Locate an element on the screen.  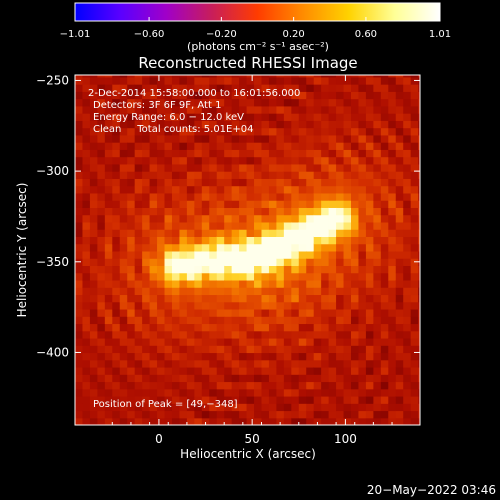
chart-title: Reconstructed RHESSI Image is located at coordinates (247, 63).